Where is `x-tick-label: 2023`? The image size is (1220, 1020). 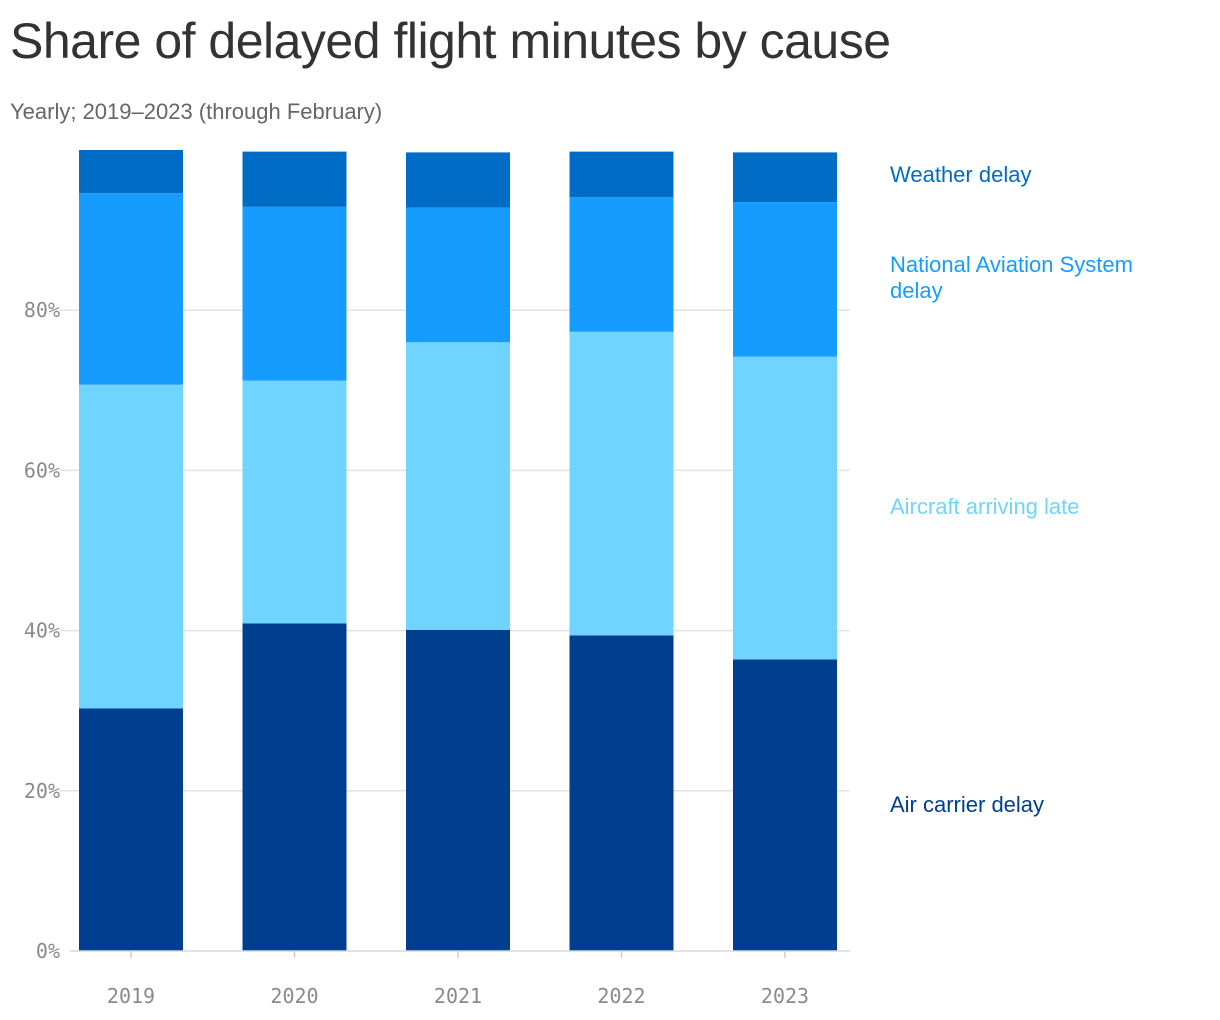
x-tick-label: 2023 is located at coordinates (785, 996).